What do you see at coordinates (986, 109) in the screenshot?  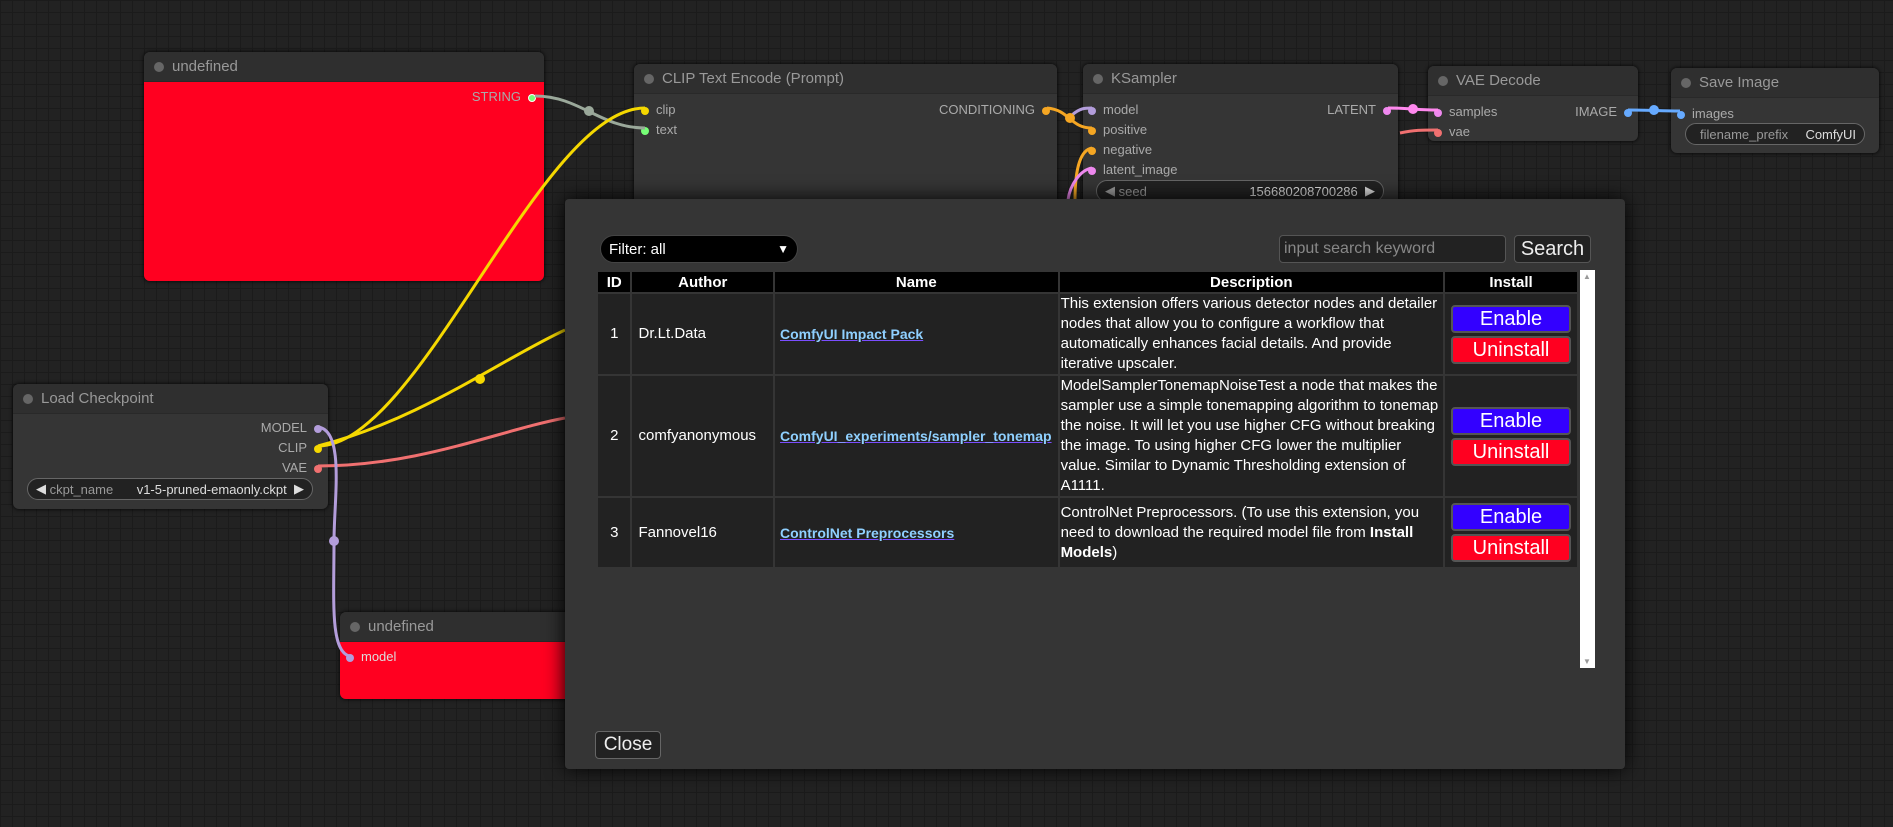 I see `slot-label: CONDITIONING` at bounding box center [986, 109].